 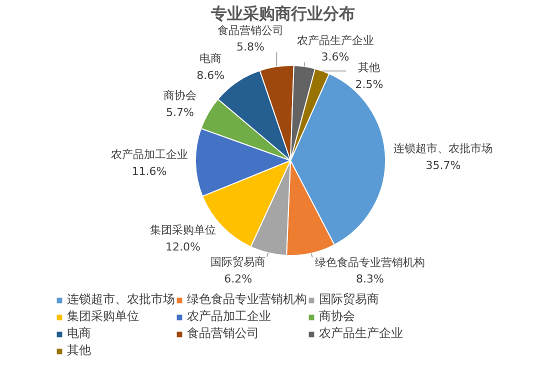 What do you see at coordinates (210, 75) in the screenshot?
I see `data-label: 8.6%` at bounding box center [210, 75].